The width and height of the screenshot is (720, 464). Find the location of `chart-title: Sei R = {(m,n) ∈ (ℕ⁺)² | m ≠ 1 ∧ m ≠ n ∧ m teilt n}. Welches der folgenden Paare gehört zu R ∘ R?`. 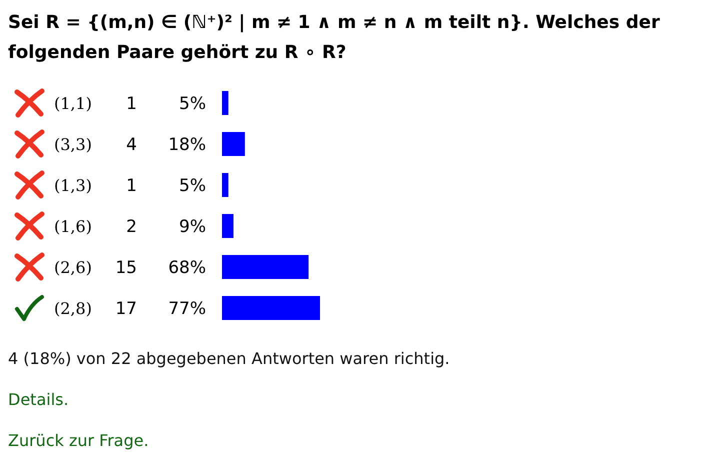

chart-title: Sei R = {(m,n) ∈ (ℕ⁺)² | m ≠ 1 ∧ m ≠ n ∧ m teilt n}. Welches der folgenden Paare gehört zu R ∘ R? is located at coordinates (334, 37).